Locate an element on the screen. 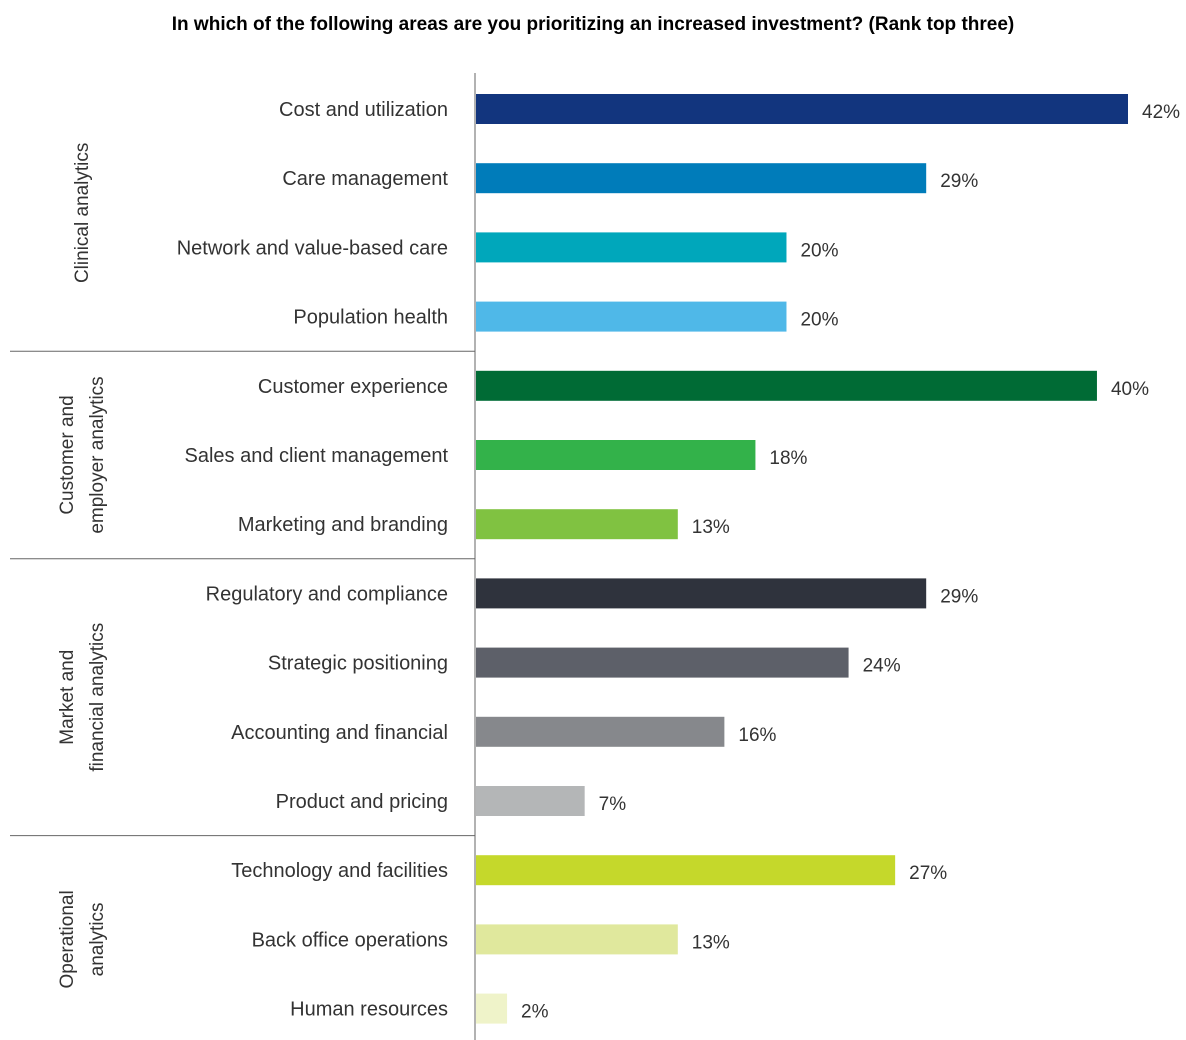 The width and height of the screenshot is (1186, 1040). category-label: Cost and utilization is located at coordinates (363, 110).